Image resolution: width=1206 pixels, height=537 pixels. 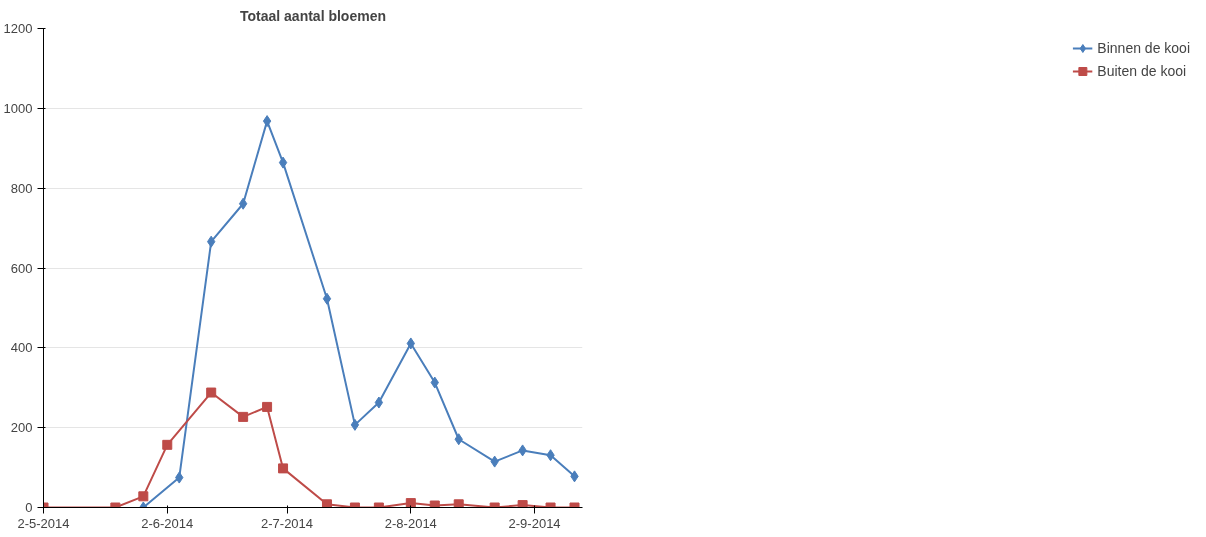 What do you see at coordinates (1143, 48) in the screenshot?
I see `legend-label: Binnen de kooi` at bounding box center [1143, 48].